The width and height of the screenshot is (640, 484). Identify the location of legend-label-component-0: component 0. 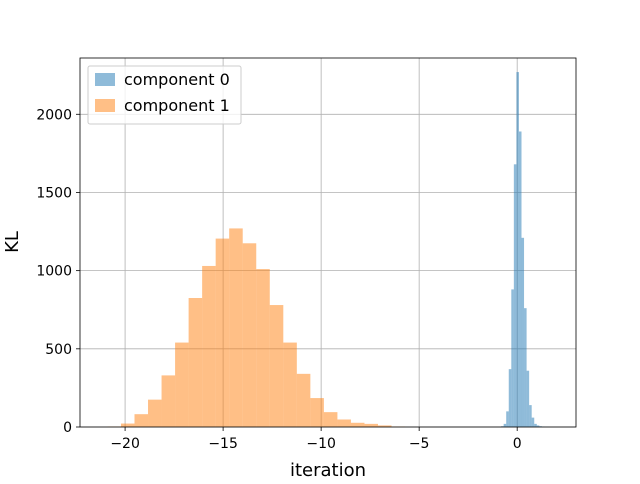
(177, 79).